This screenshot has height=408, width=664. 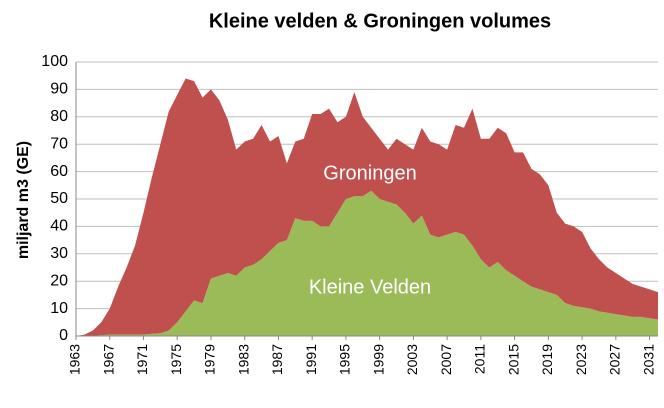 I want to click on x-tick-label: 1983, so click(x=243, y=359).